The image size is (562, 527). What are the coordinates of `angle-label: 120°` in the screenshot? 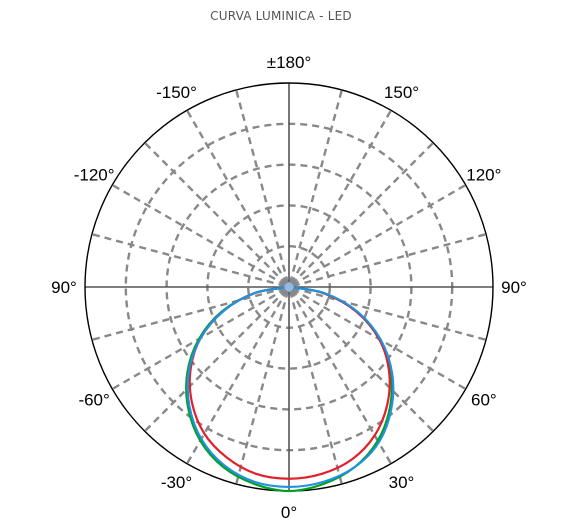 It's located at (483, 175).